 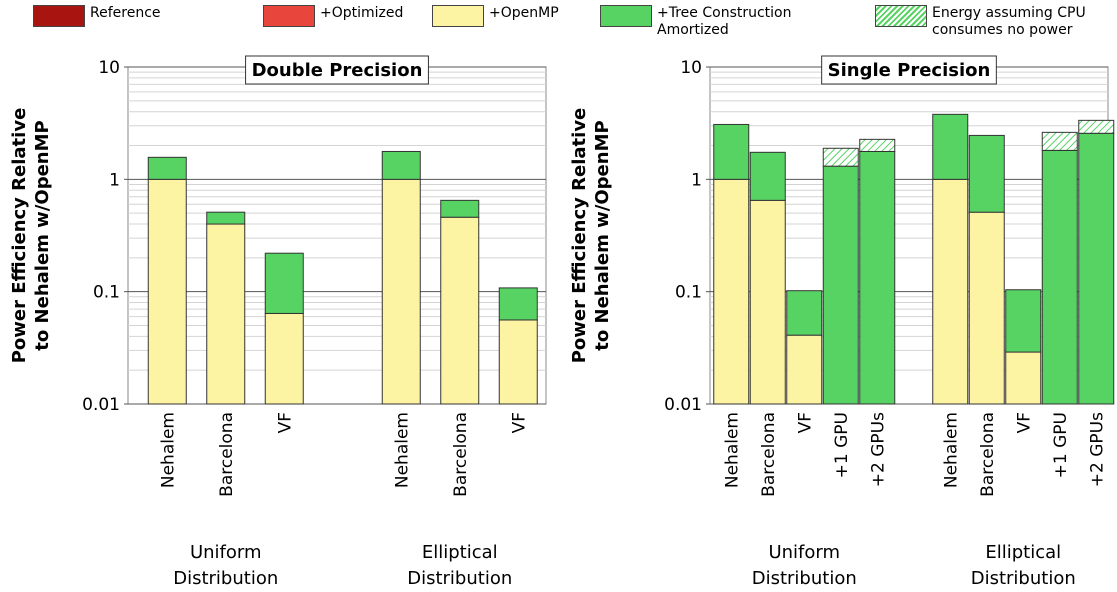 I want to click on legend-label: Energy assuming CPU consumes no power, so click(x=1009, y=21).